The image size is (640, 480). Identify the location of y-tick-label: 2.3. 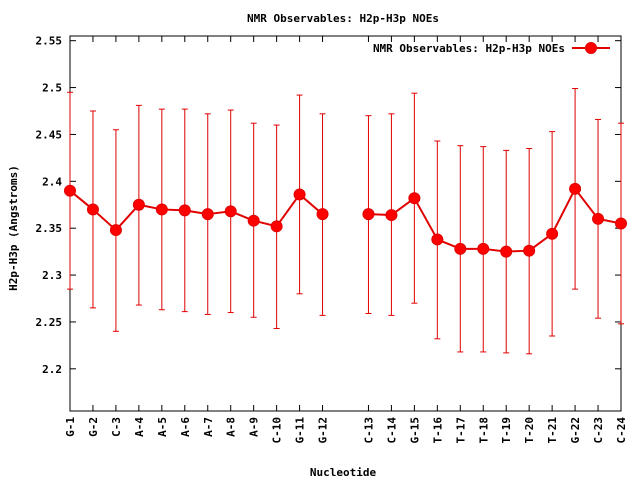
(52, 275).